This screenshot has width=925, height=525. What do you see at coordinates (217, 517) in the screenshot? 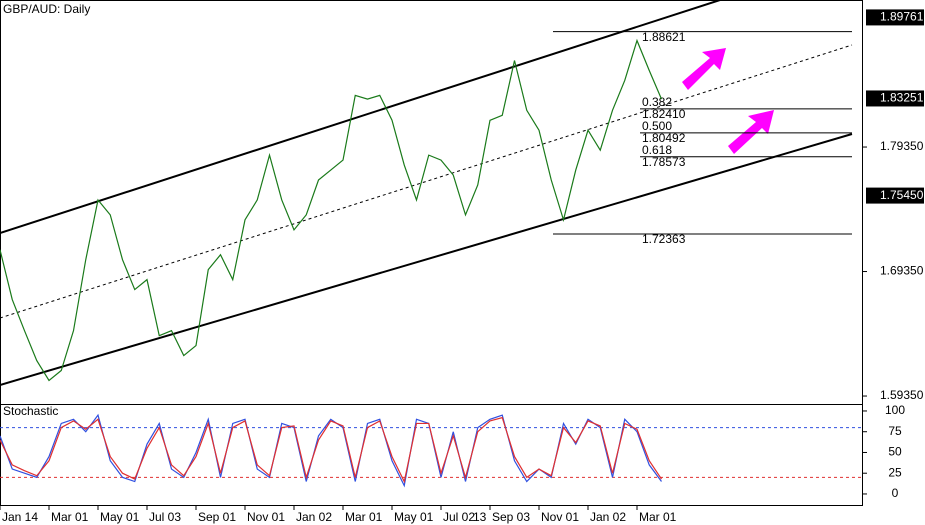
I see `x-tick-label: Sep 01` at bounding box center [217, 517].